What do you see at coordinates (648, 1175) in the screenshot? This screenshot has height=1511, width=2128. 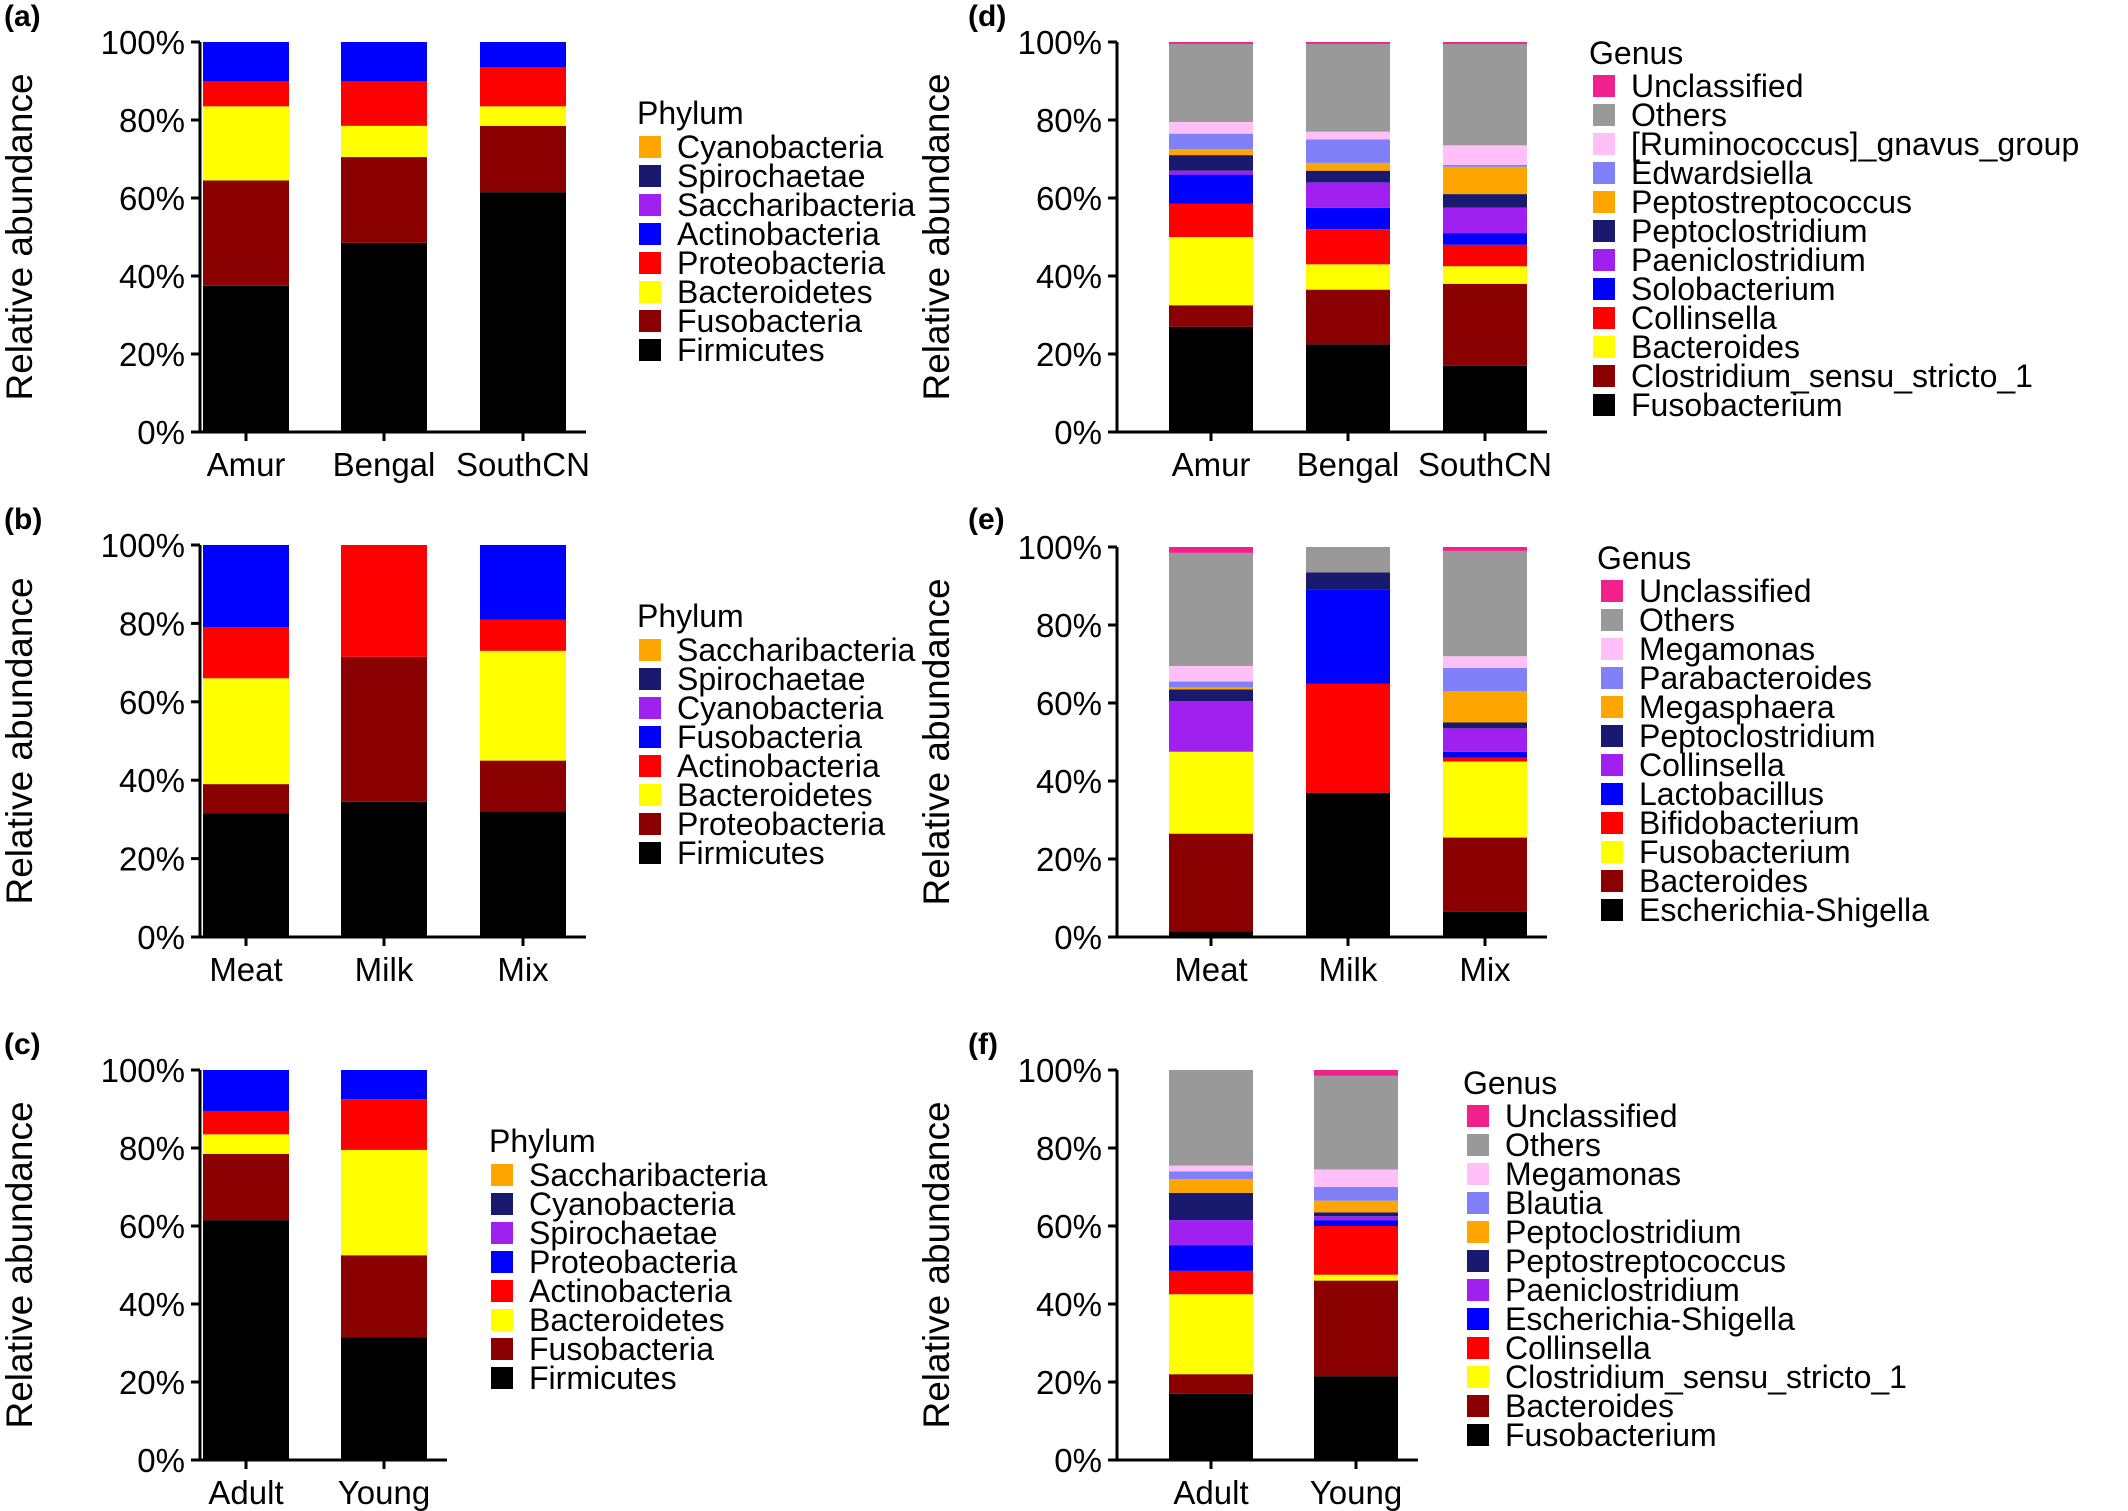 I see `legend-label: Saccharibacteria` at bounding box center [648, 1175].